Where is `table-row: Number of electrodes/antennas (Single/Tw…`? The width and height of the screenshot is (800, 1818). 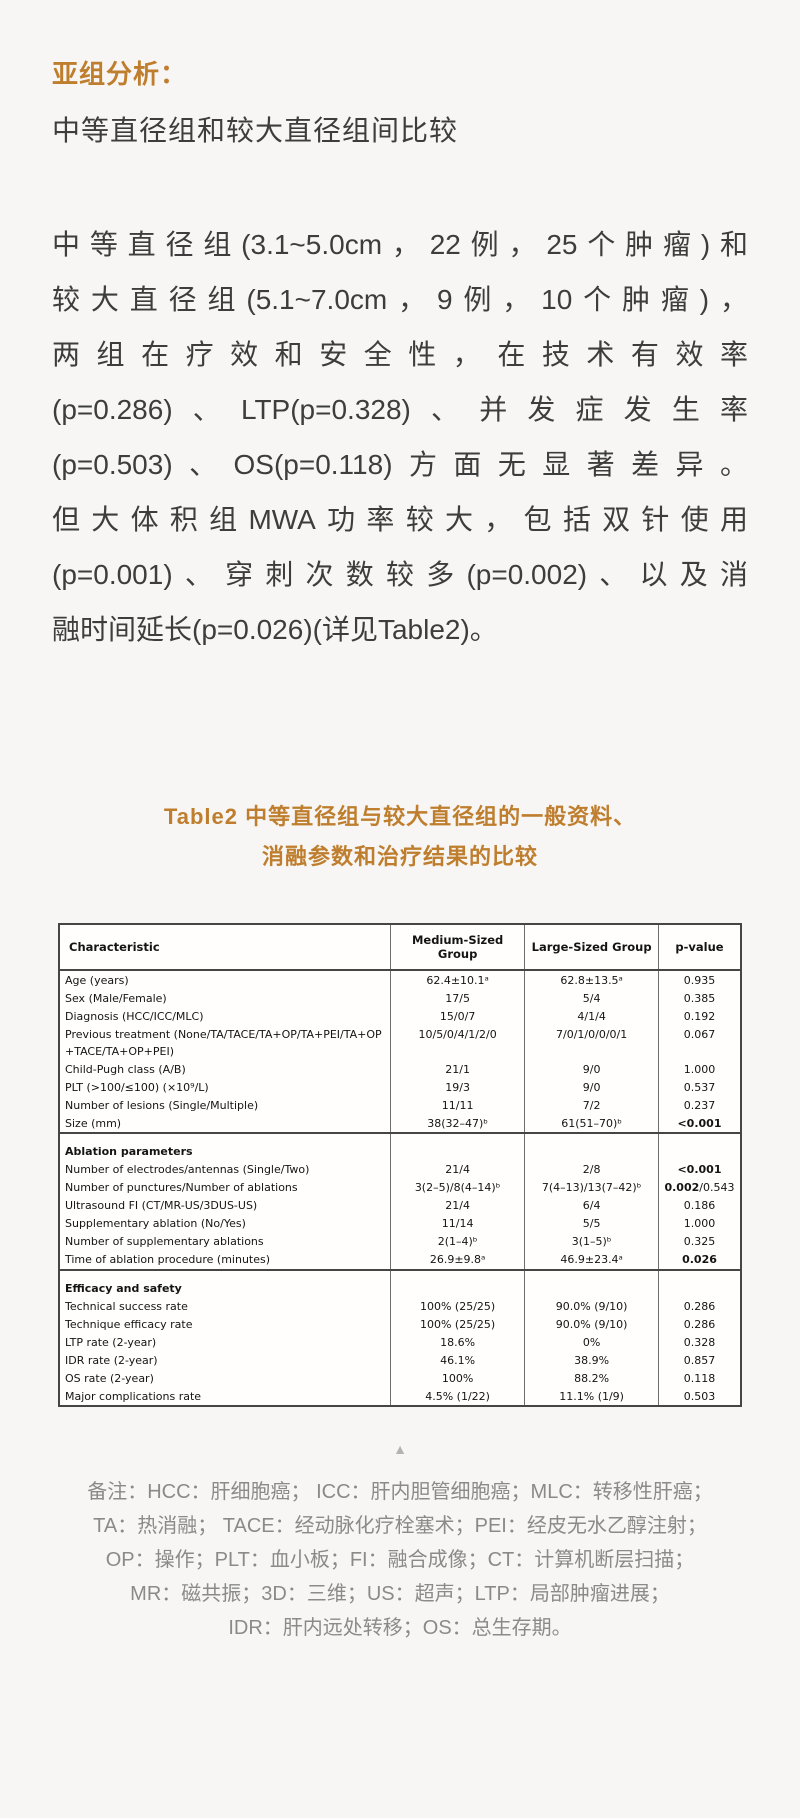 table-row: Number of electrodes/antennas (Single/Tw… is located at coordinates (400, 1169).